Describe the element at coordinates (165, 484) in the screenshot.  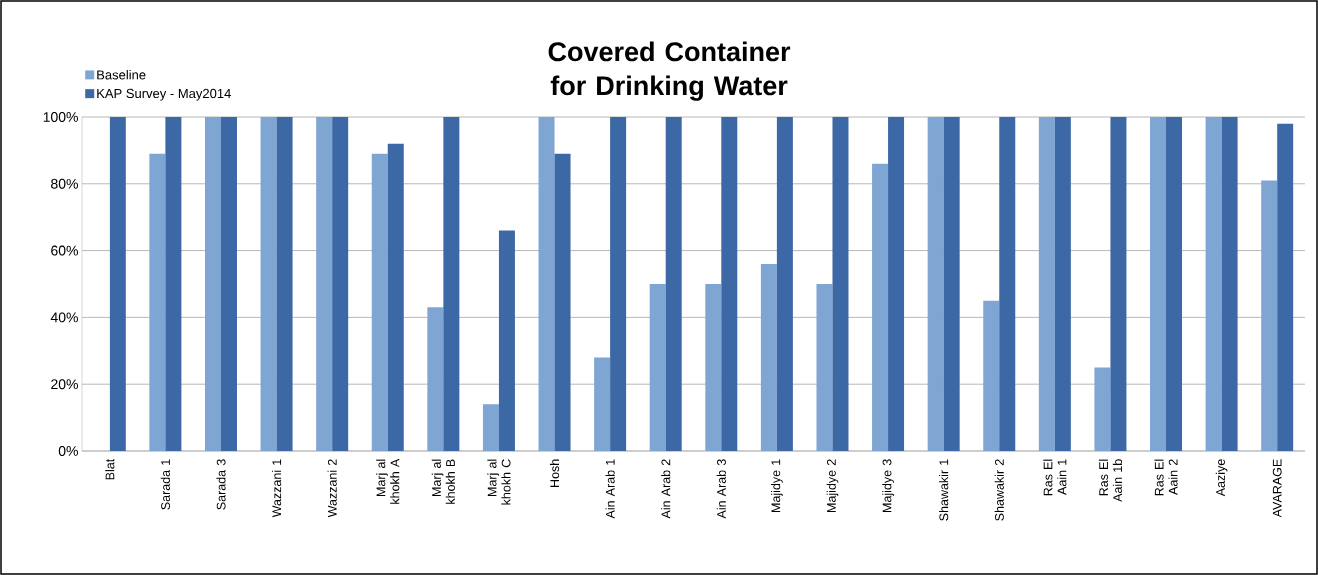
I see `x-tick-label: Sarada 1` at that location.